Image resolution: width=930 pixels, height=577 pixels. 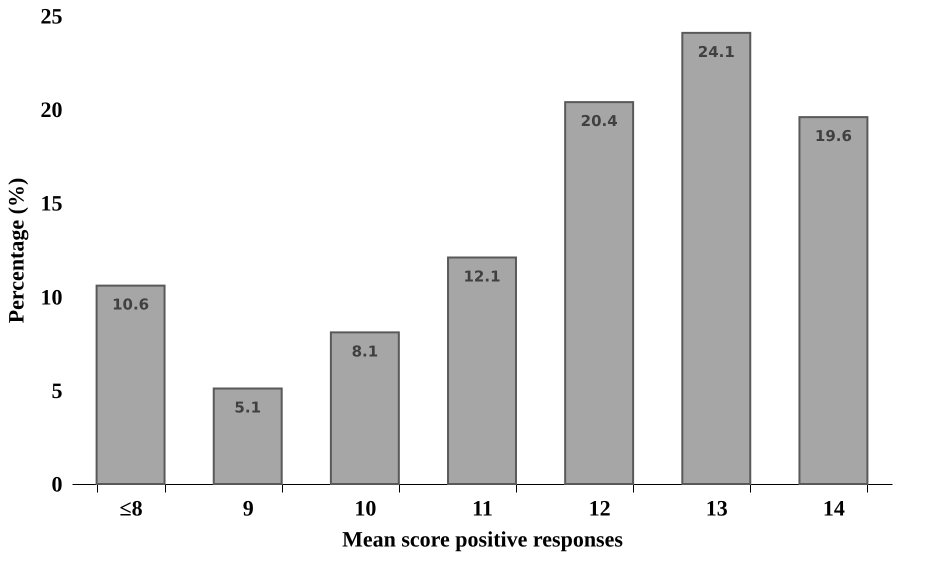 What do you see at coordinates (51, 109) in the screenshot?
I see `y-tick-label: 20` at bounding box center [51, 109].